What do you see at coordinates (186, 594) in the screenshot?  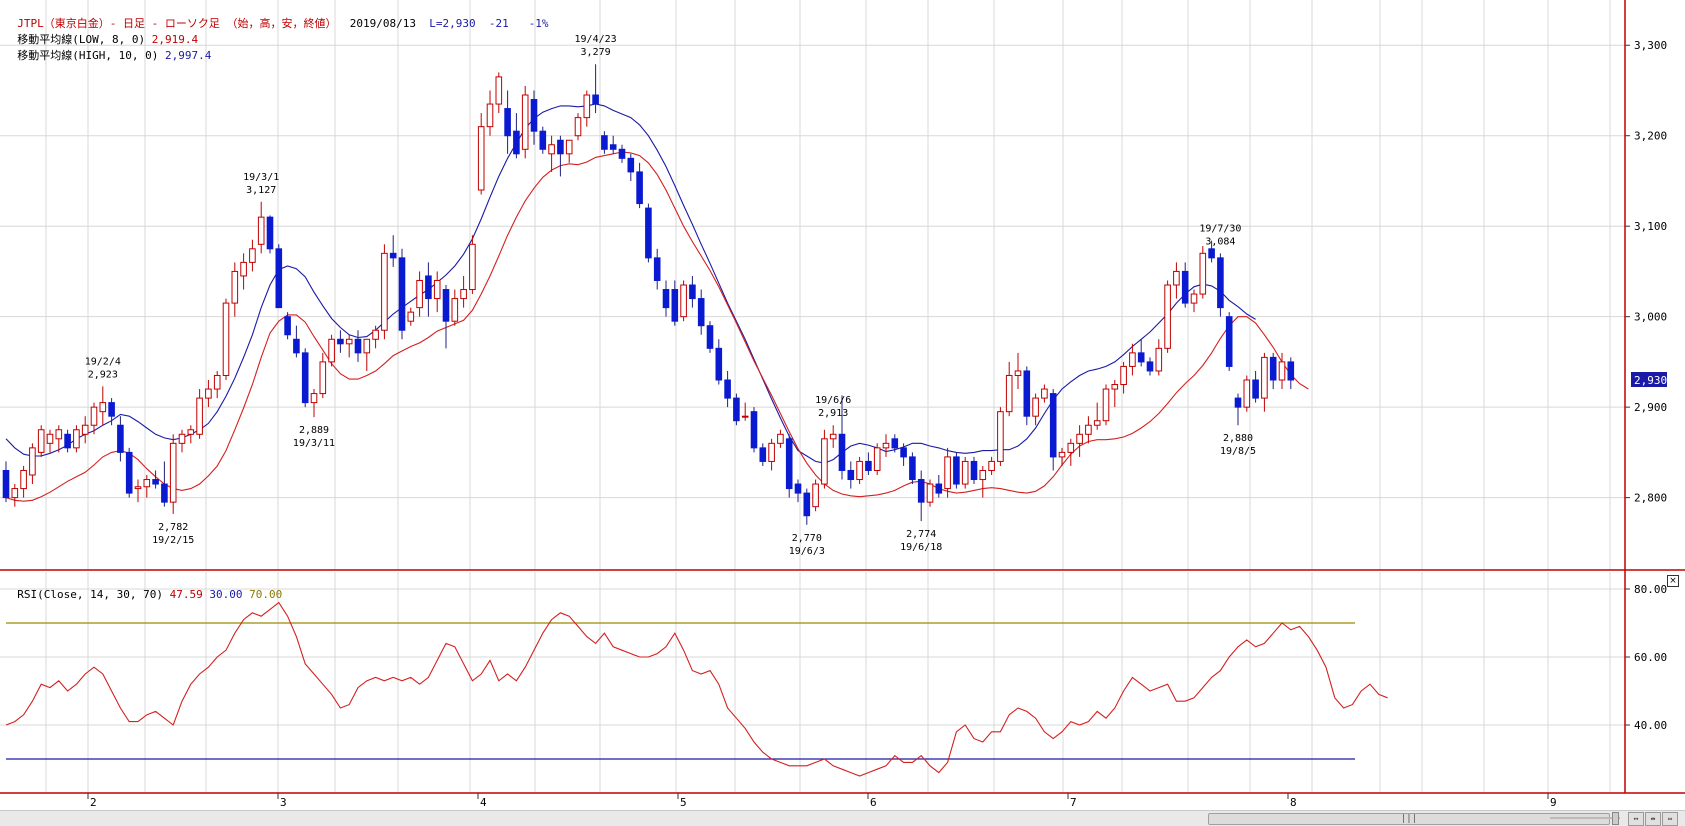 I see `rsi-value: 47.59` at bounding box center [186, 594].